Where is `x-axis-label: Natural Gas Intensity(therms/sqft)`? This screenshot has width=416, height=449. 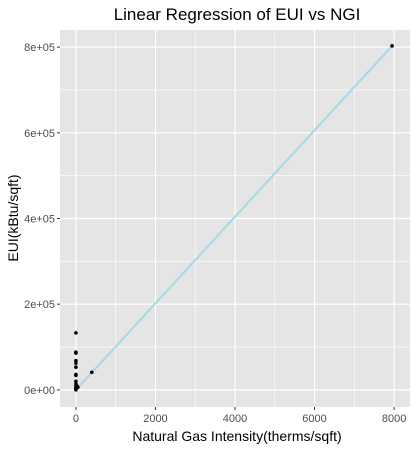 x-axis-label: Natural Gas Intensity(therms/sqft) is located at coordinates (236, 436).